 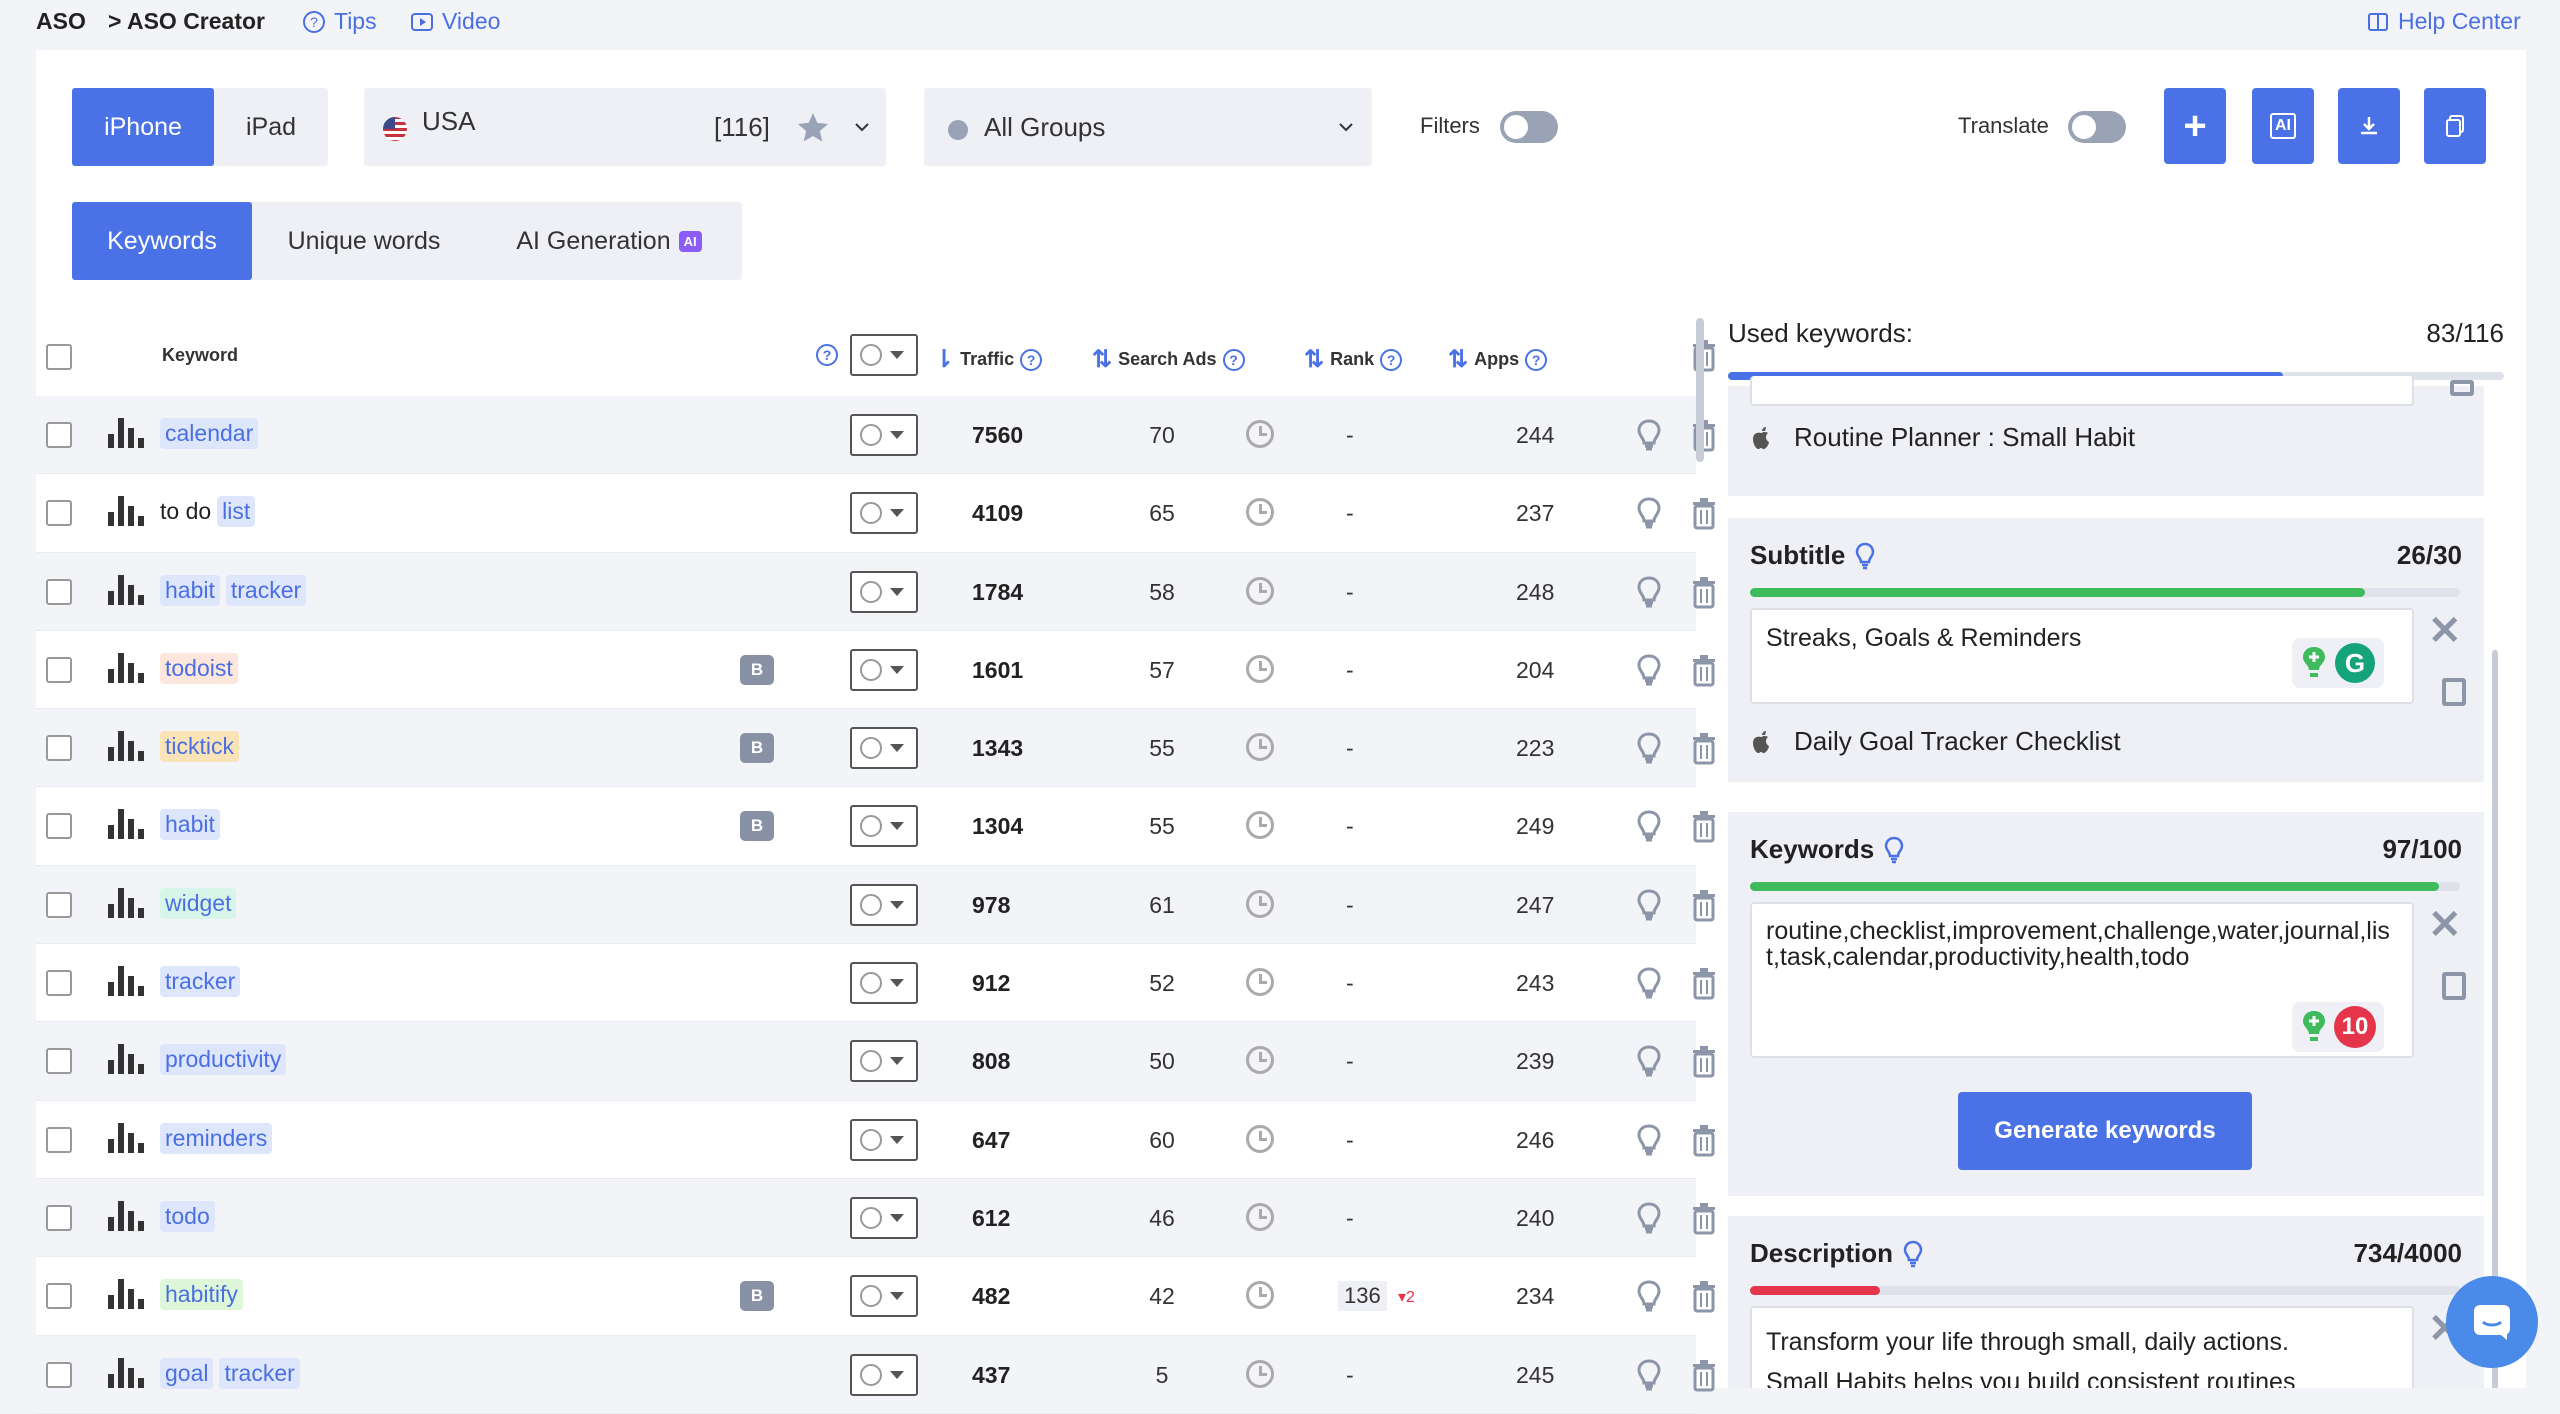 I want to click on keyword-chip: list, so click(x=236, y=512).